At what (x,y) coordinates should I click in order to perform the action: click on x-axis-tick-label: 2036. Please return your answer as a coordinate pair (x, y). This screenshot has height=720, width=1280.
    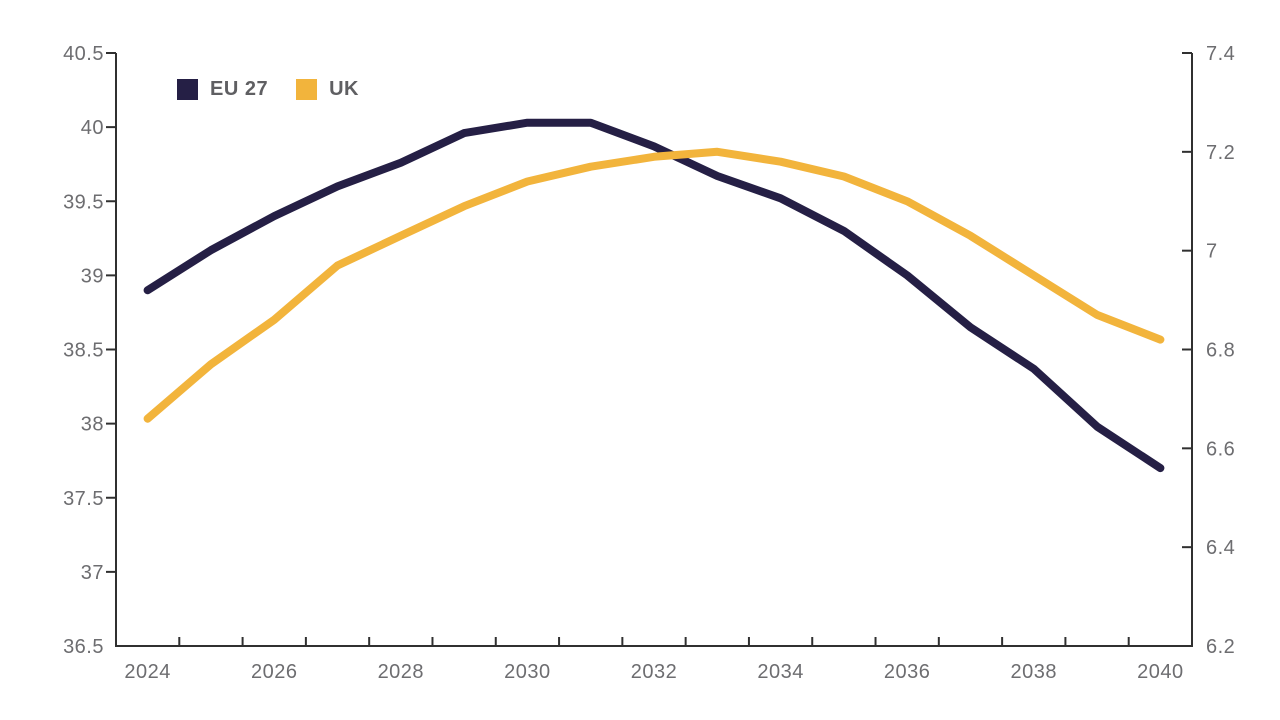
    Looking at the image, I should click on (907, 672).